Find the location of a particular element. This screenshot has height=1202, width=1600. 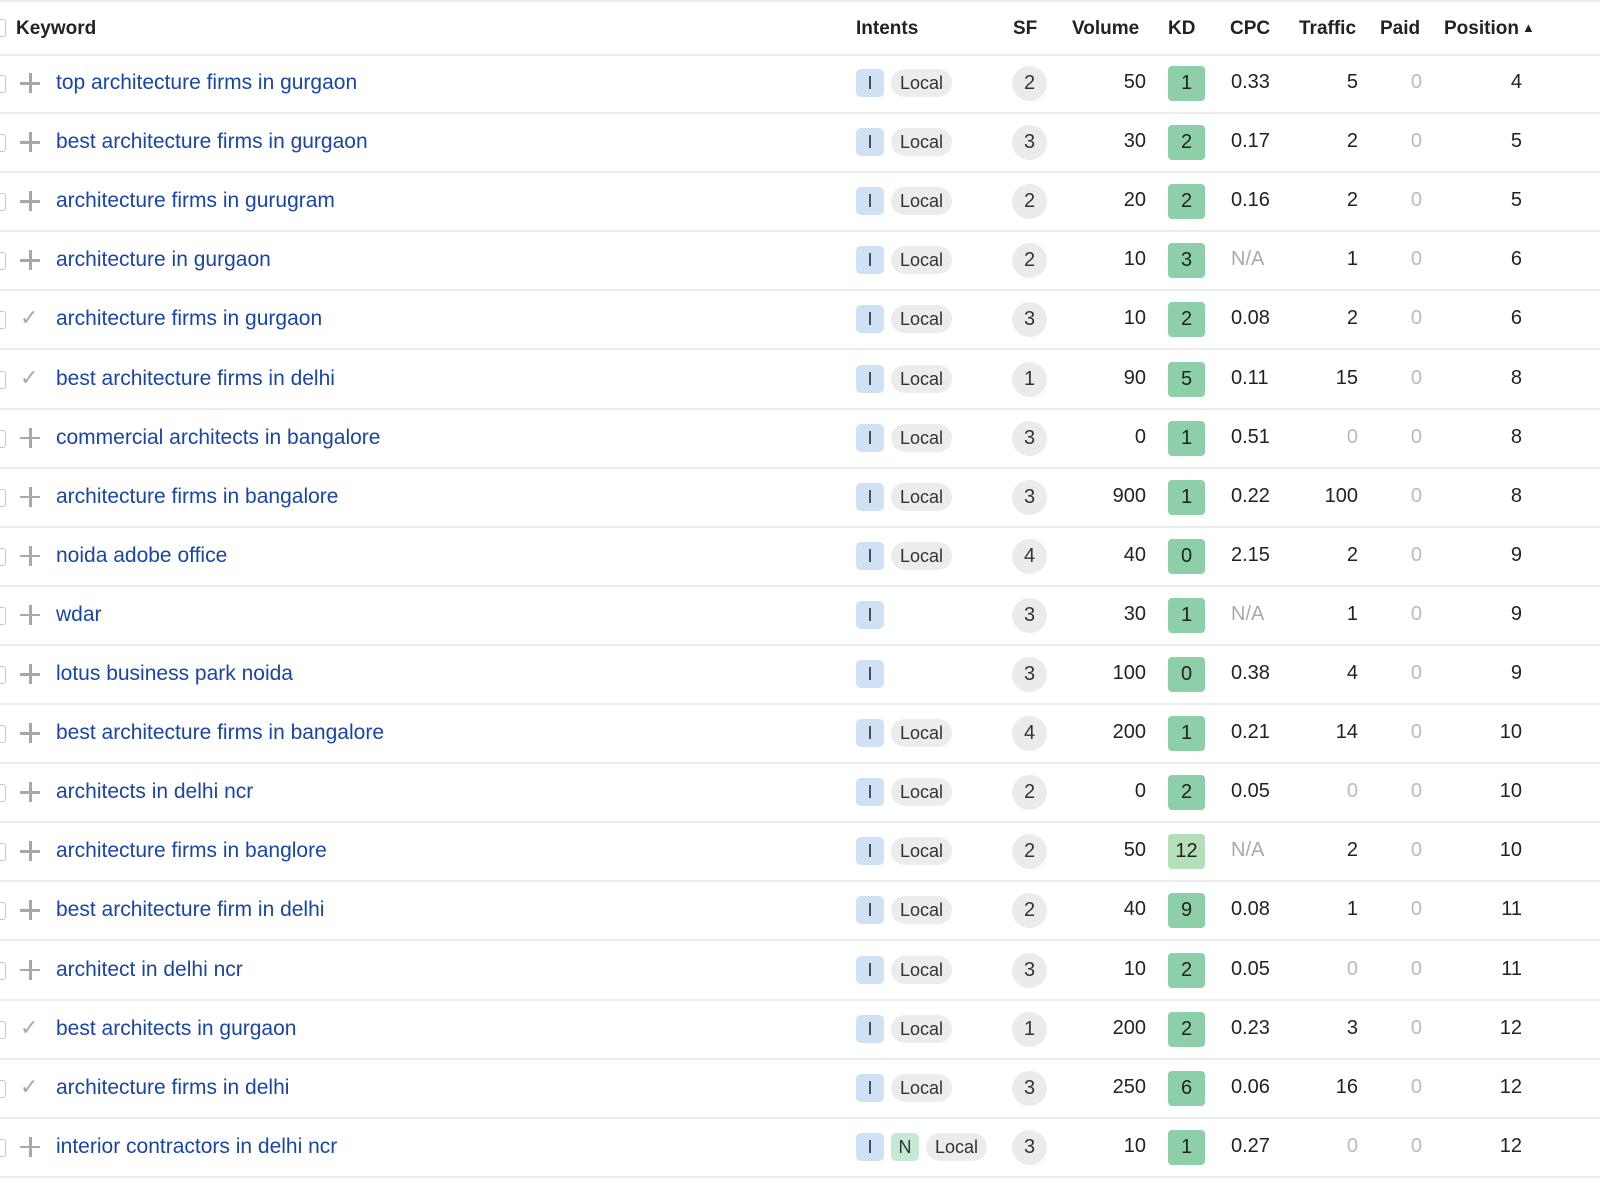

header-sf: SF is located at coordinates (1025, 28).